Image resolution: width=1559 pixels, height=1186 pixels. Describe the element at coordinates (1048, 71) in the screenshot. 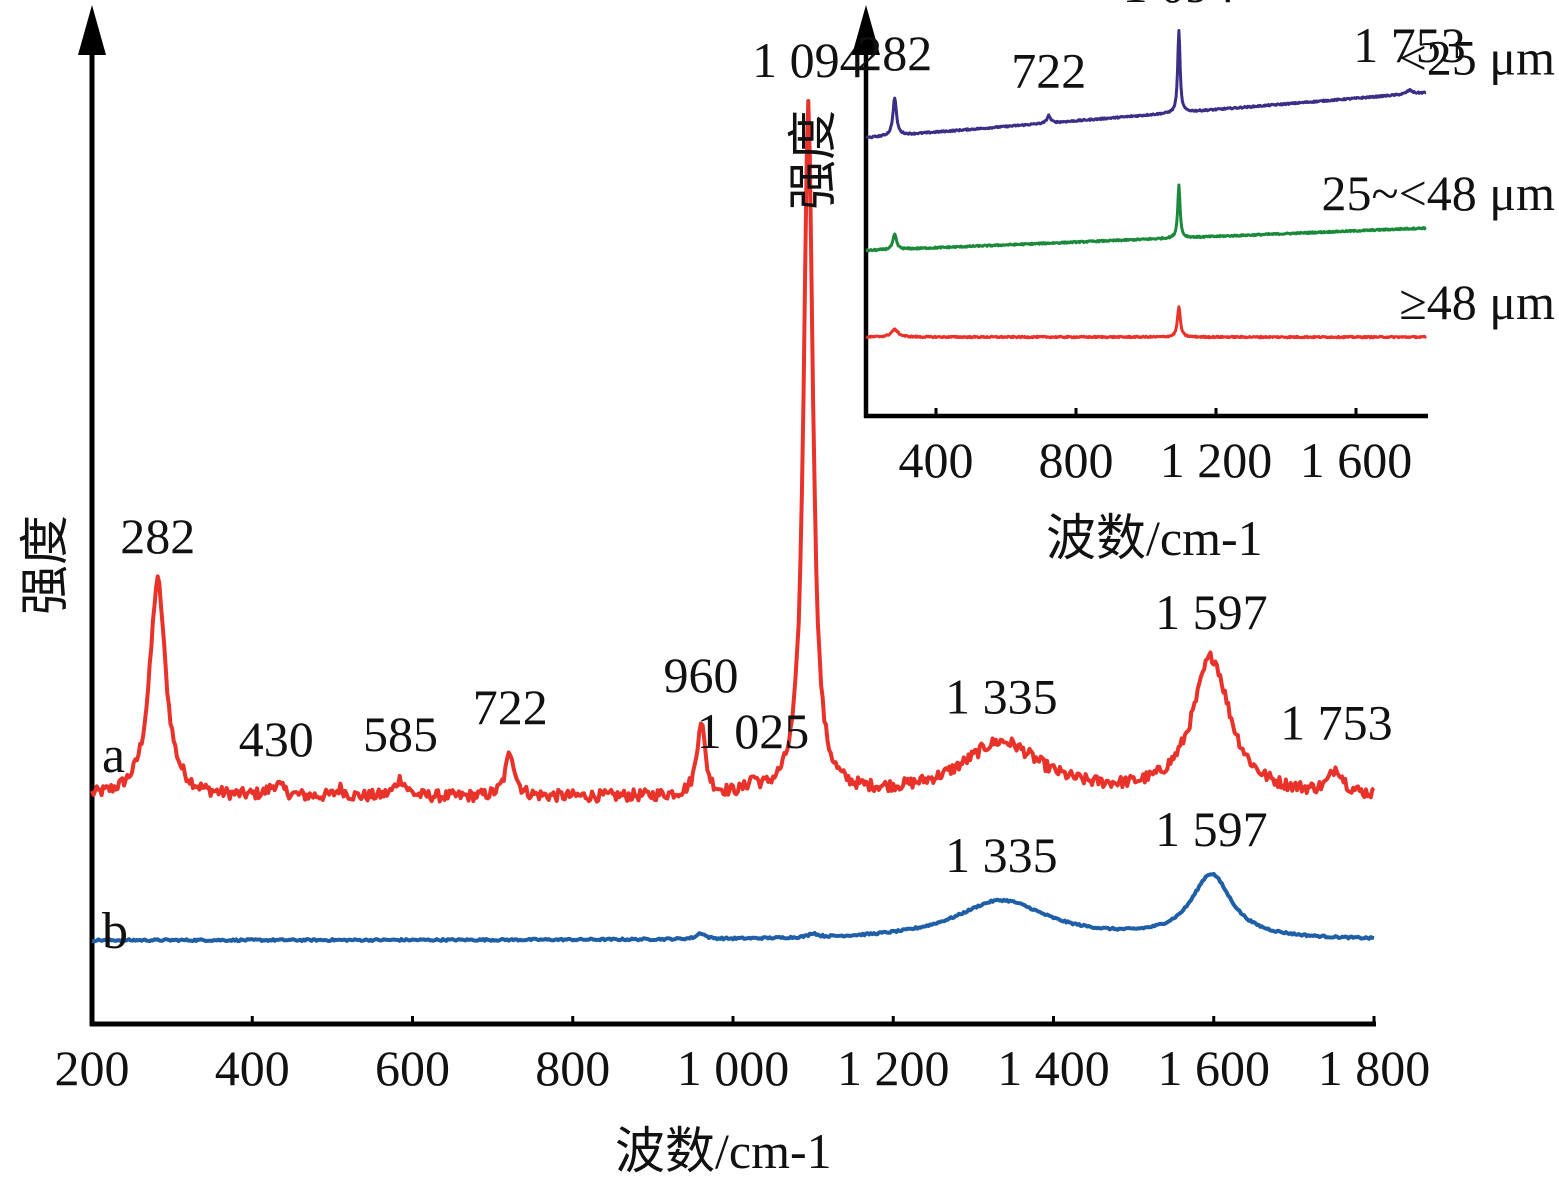

I see `inset-peak-label: 722` at that location.